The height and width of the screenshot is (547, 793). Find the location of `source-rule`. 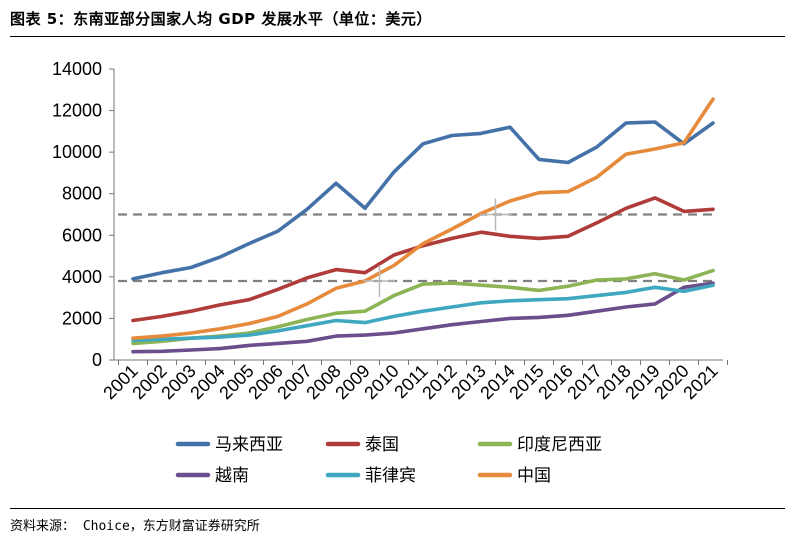

source-rule is located at coordinates (397, 508).